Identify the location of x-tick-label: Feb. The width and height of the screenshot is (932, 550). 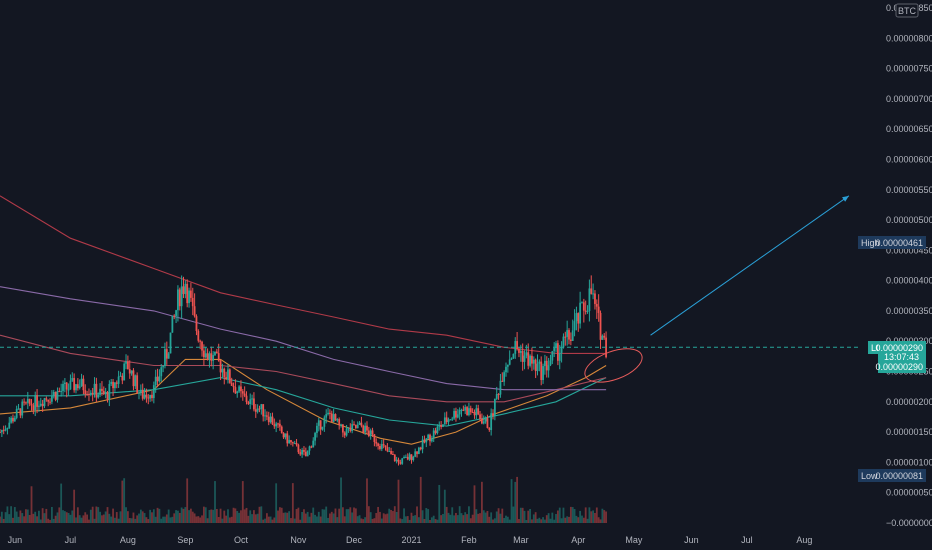
(469, 540).